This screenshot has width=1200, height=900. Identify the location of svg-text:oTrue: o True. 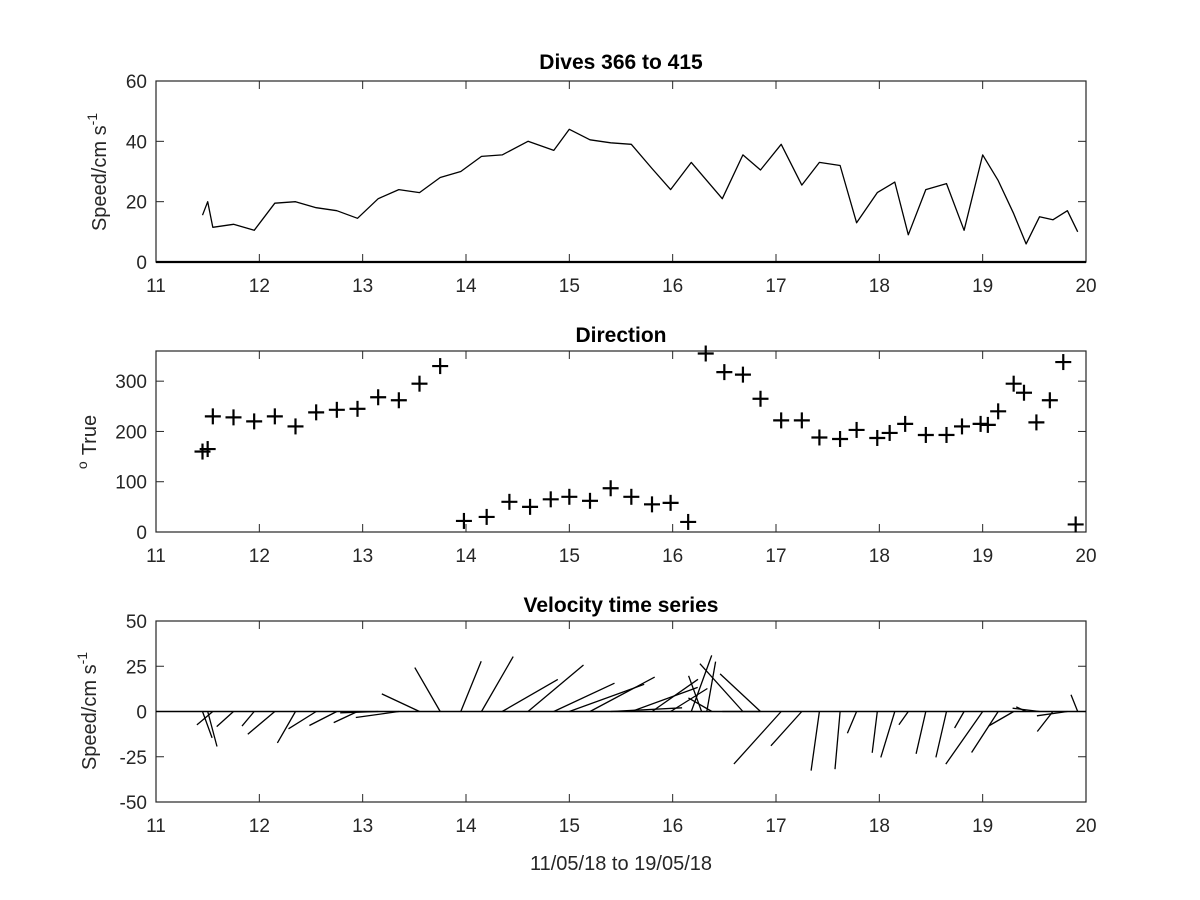
(87, 442).